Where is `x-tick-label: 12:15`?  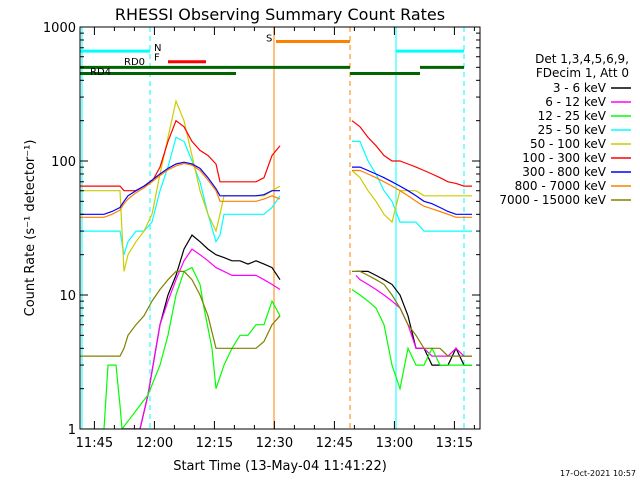
x-tick-label: 12:15 is located at coordinates (214, 443).